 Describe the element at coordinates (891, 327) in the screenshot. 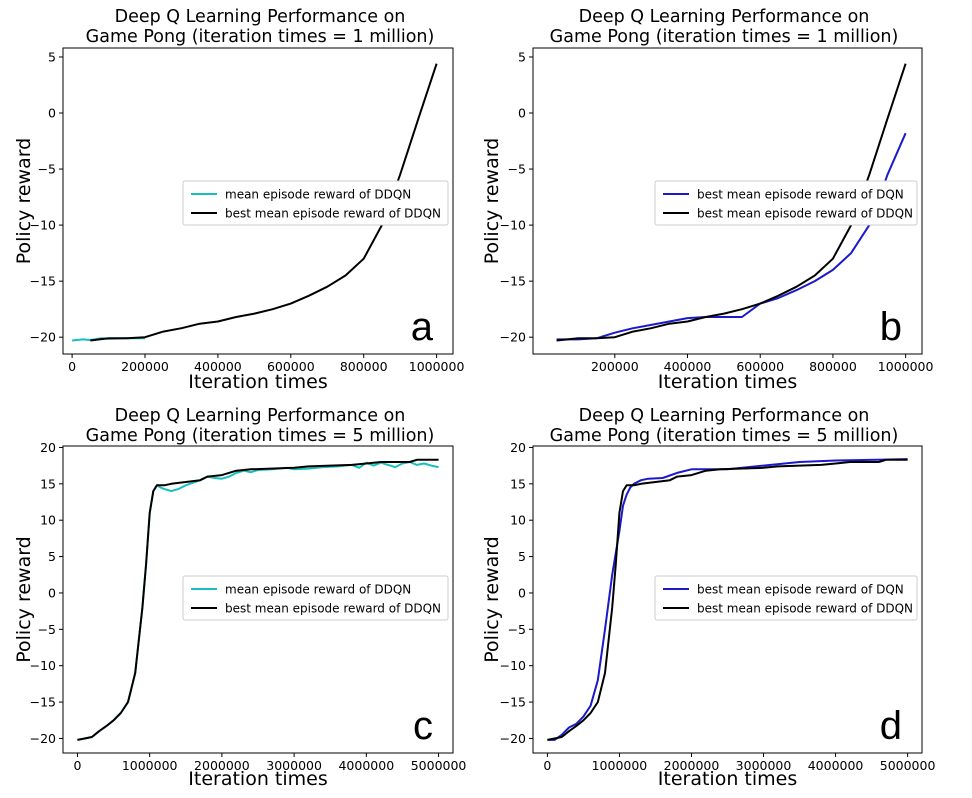

I see `panel-letter: b` at that location.